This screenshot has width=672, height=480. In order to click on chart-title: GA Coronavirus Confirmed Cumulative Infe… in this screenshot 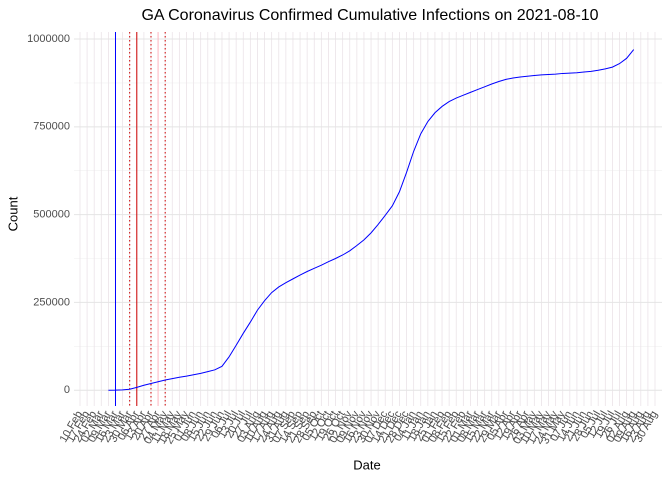, I will do `click(369, 15)`.